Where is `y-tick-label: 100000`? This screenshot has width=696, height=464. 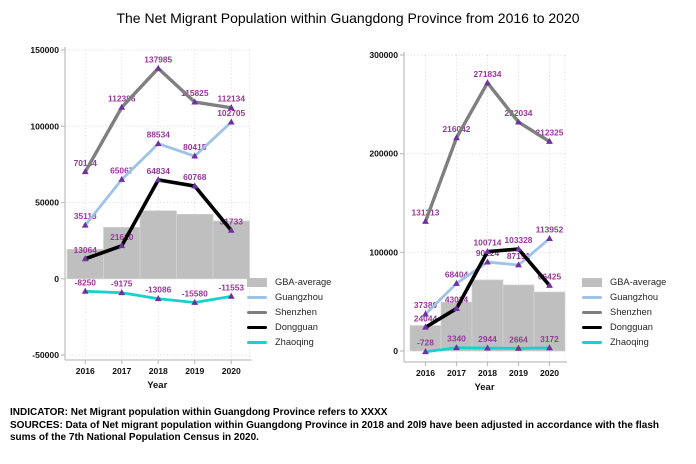 y-tick-label: 100000 is located at coordinates (383, 252).